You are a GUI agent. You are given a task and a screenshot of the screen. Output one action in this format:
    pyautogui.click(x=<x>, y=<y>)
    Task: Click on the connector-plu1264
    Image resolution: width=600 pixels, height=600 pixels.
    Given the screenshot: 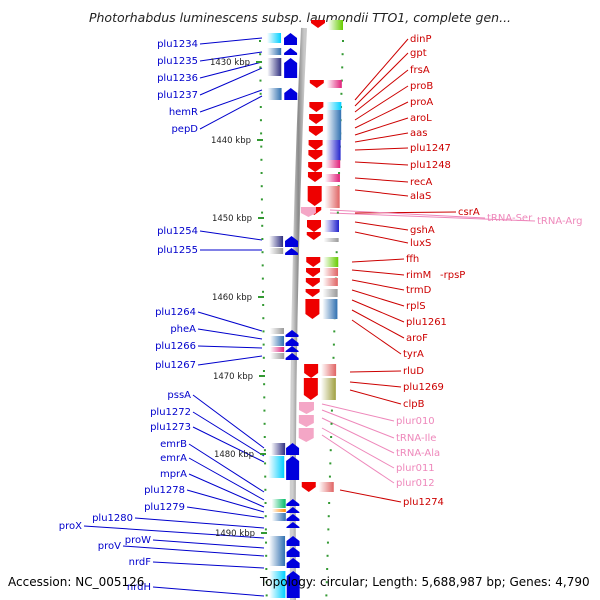 What is the action you would take?
    pyautogui.click(x=230, y=321)
    